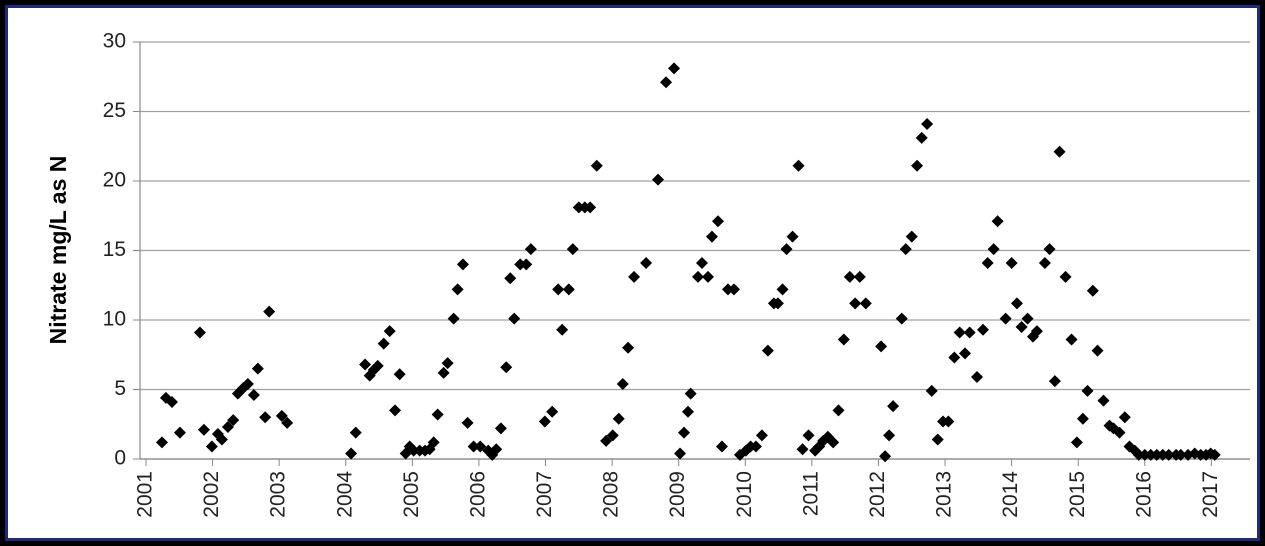 The image size is (1265, 546). Describe the element at coordinates (114, 319) in the screenshot. I see `y-tick-label: 10` at that location.